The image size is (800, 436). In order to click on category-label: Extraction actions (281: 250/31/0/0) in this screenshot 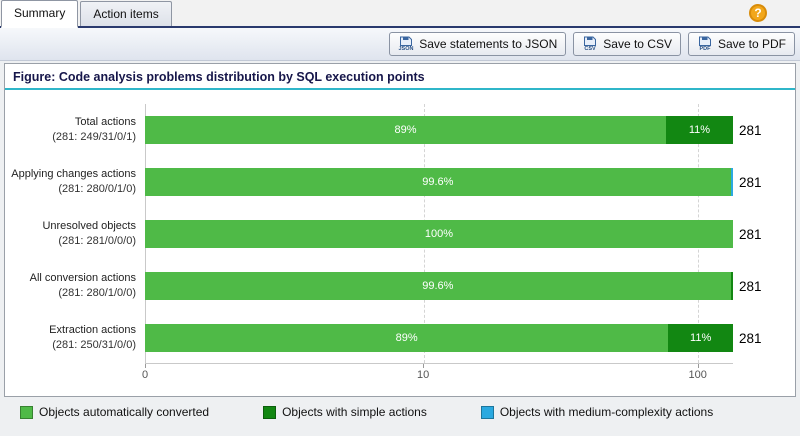, I will do `click(75, 338)`.